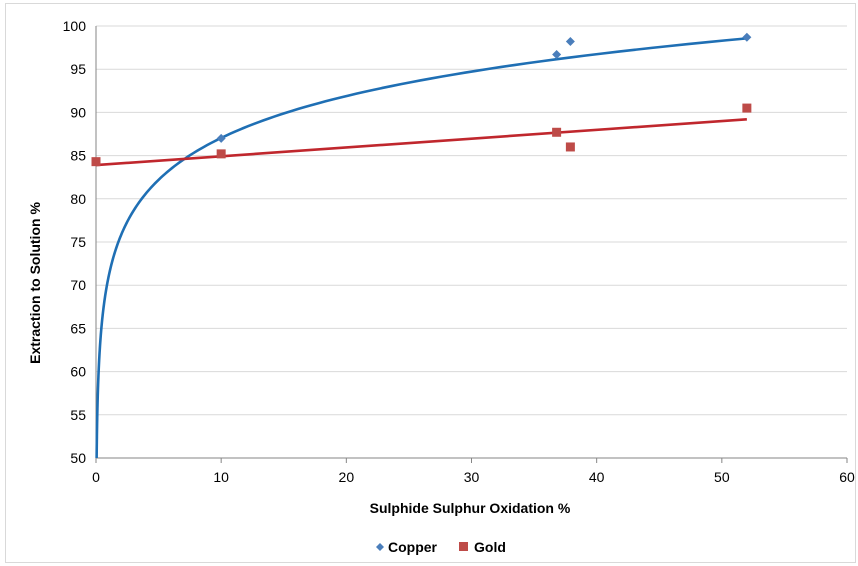 The height and width of the screenshot is (566, 858). I want to click on gold-trendline, so click(421, 142).